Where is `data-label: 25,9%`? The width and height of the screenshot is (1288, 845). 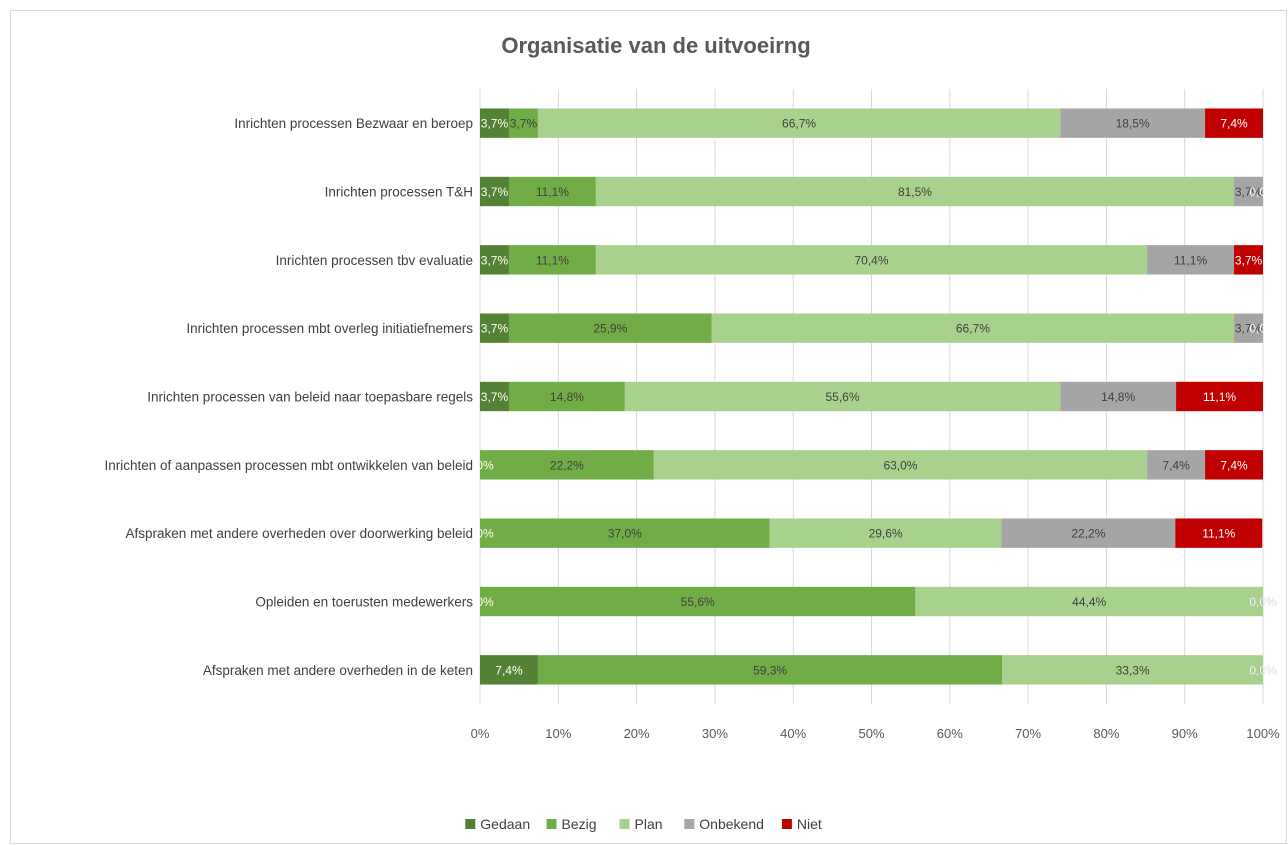 data-label: 25,9% is located at coordinates (610, 329).